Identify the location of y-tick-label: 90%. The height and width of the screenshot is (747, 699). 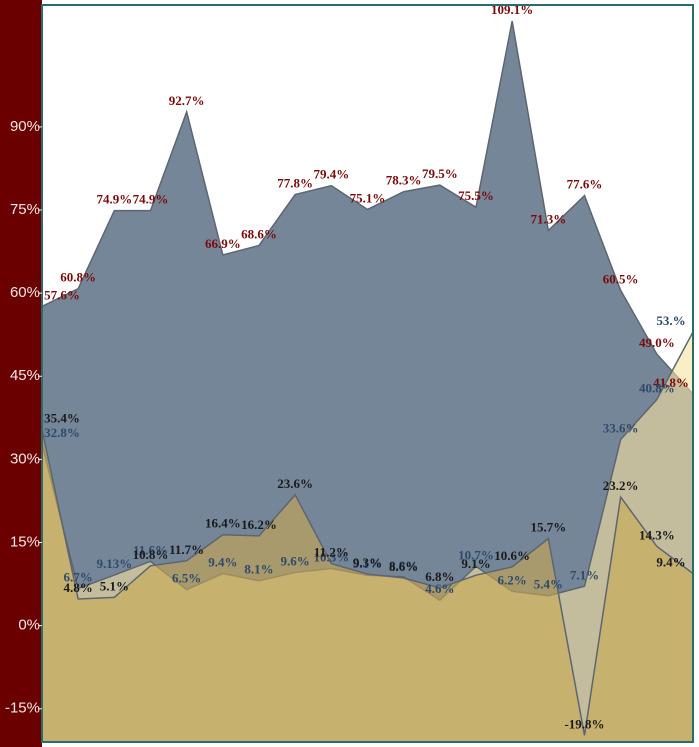
(25, 126).